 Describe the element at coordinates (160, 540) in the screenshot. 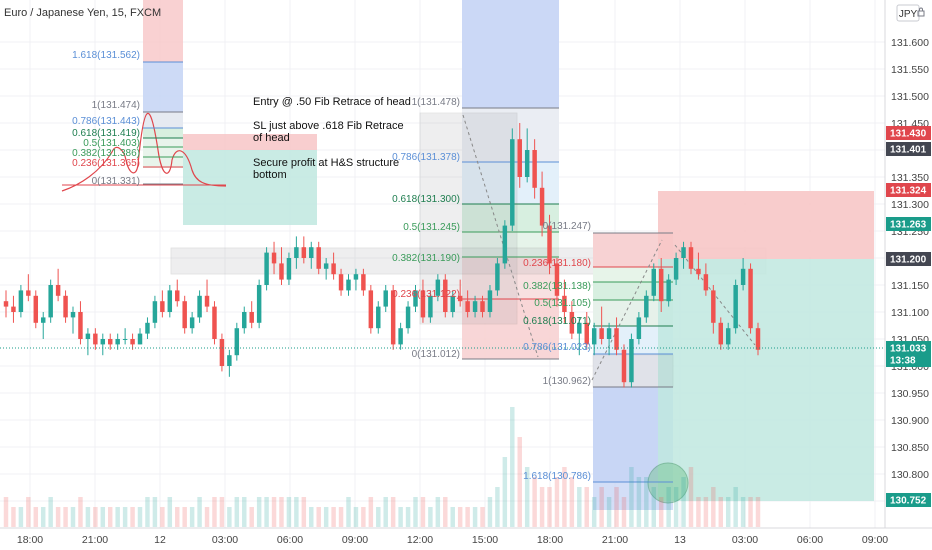

I see `time-tick-label: 12` at that location.